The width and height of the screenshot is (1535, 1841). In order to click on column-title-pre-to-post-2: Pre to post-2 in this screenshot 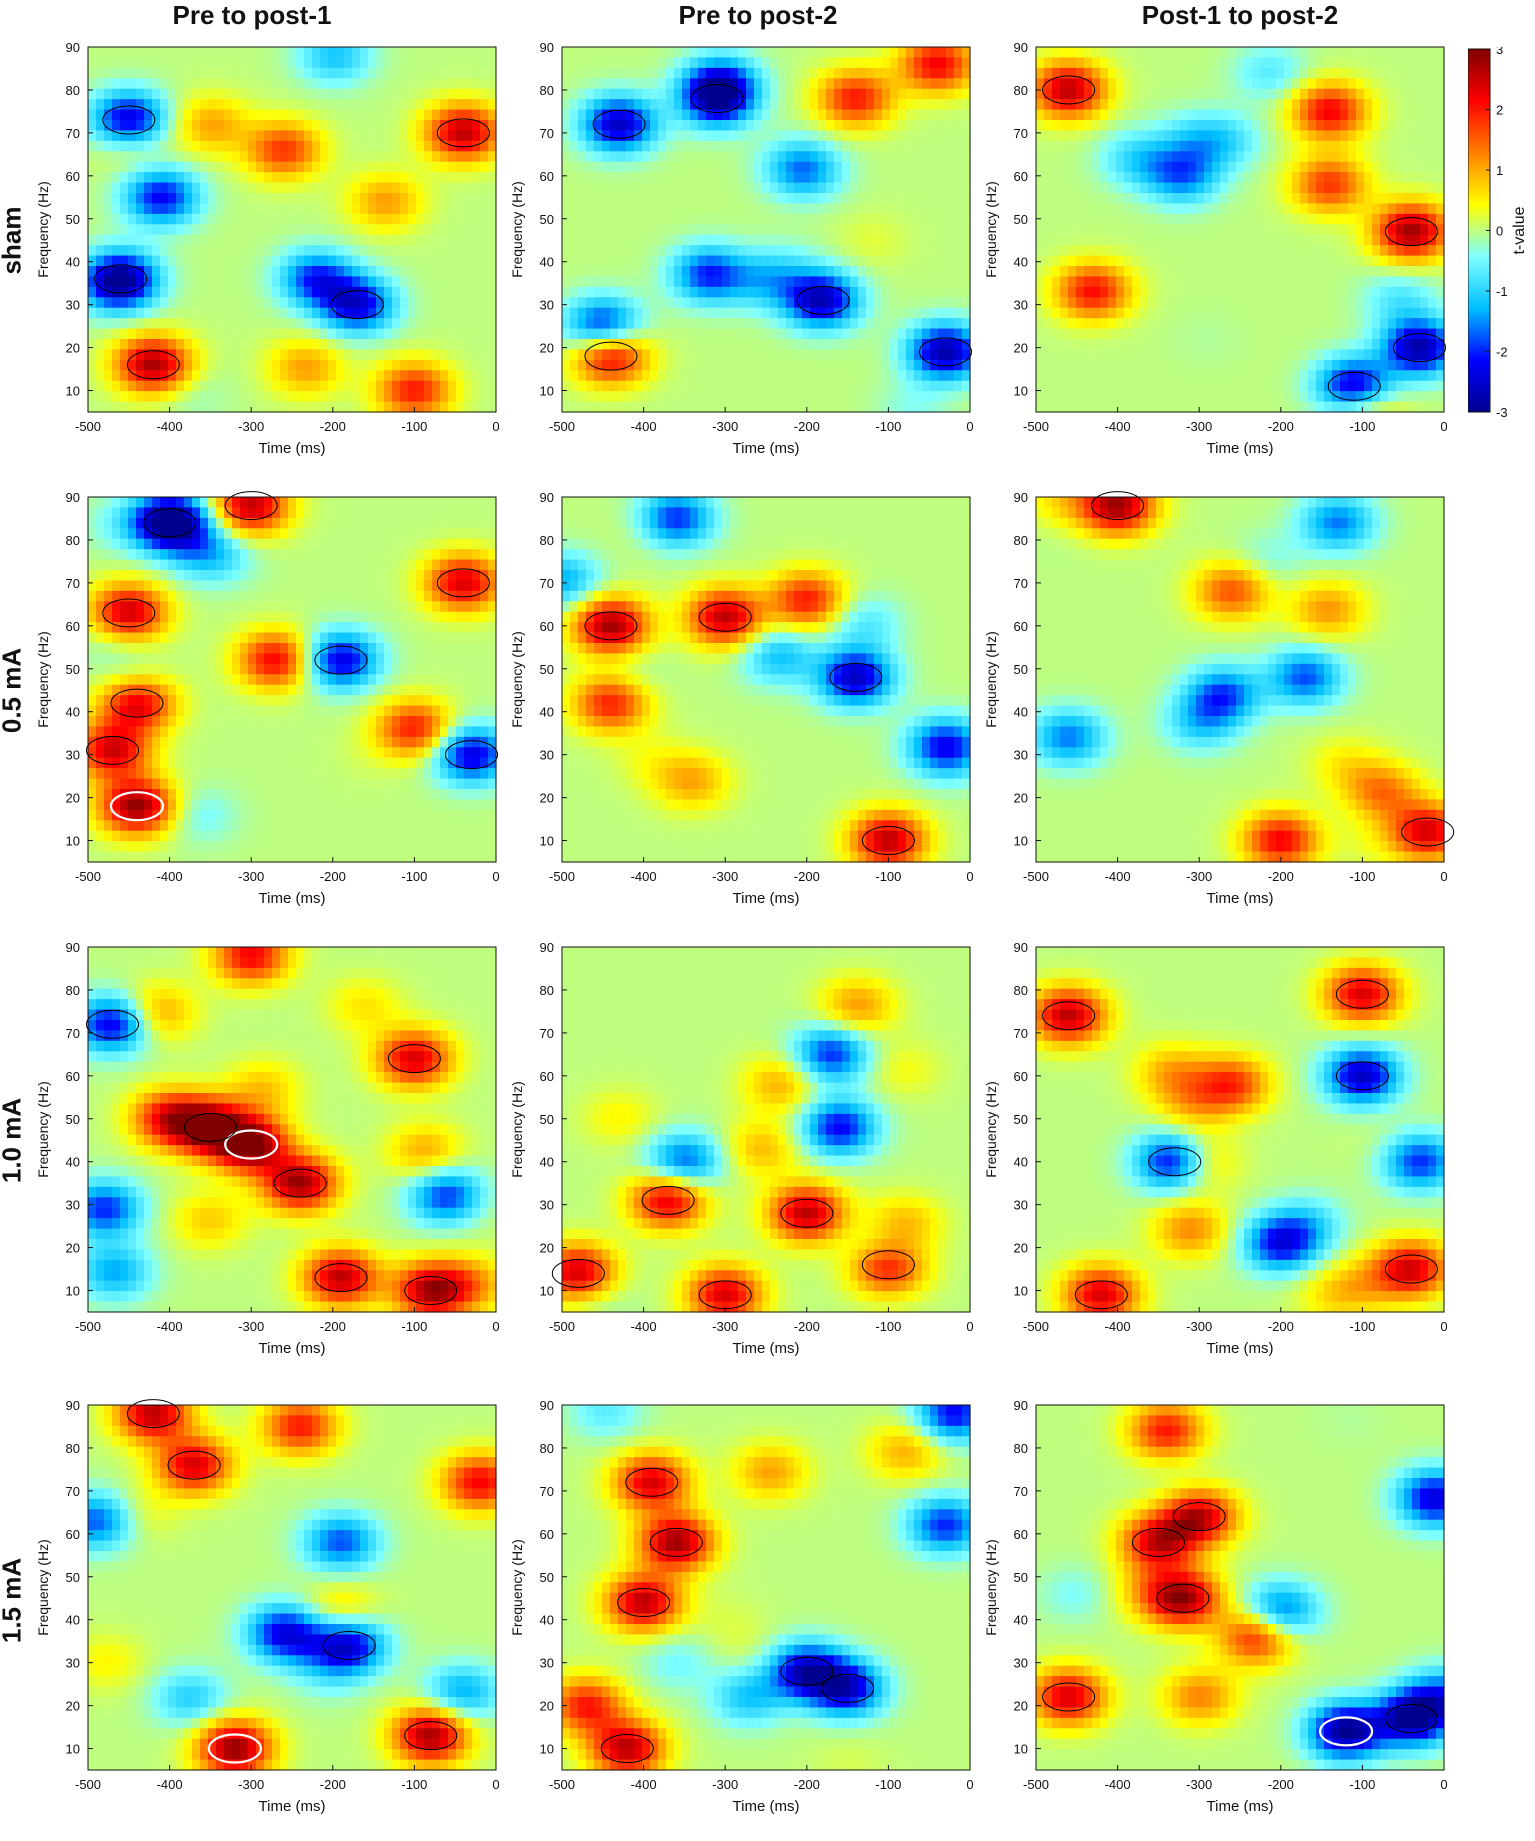, I will do `click(758, 15)`.